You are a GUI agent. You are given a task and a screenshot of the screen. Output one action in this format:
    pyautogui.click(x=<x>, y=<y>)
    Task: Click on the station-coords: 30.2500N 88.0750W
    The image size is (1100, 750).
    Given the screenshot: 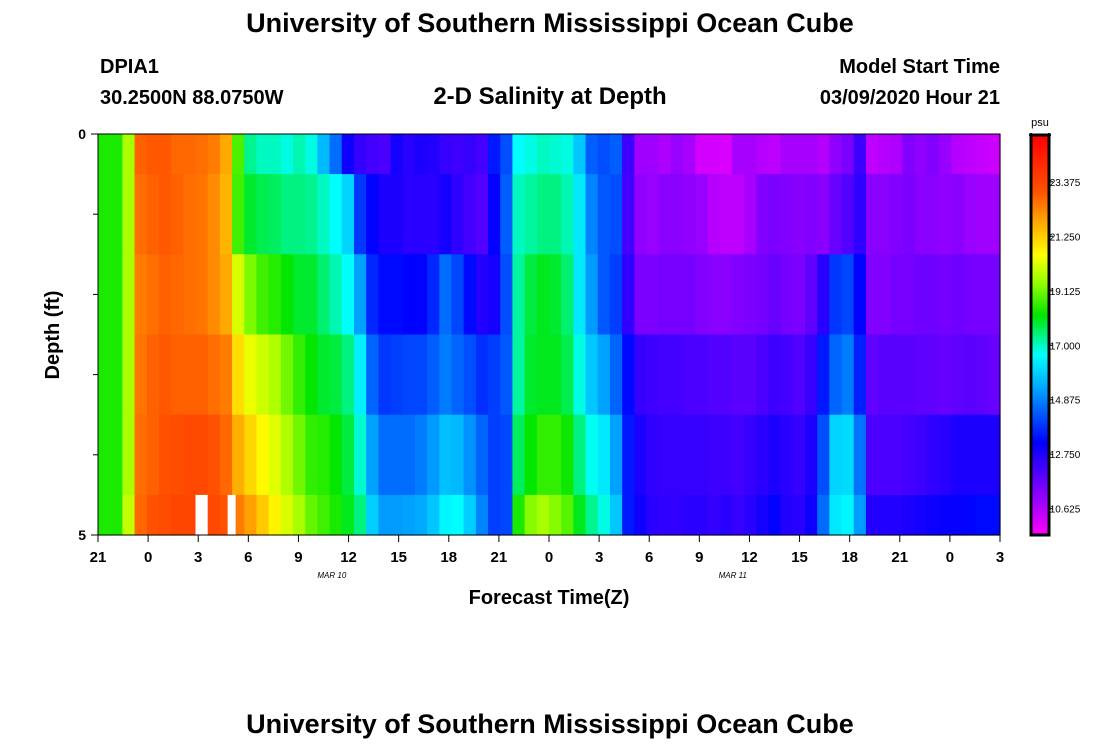 What is the action you would take?
    pyautogui.click(x=192, y=98)
    